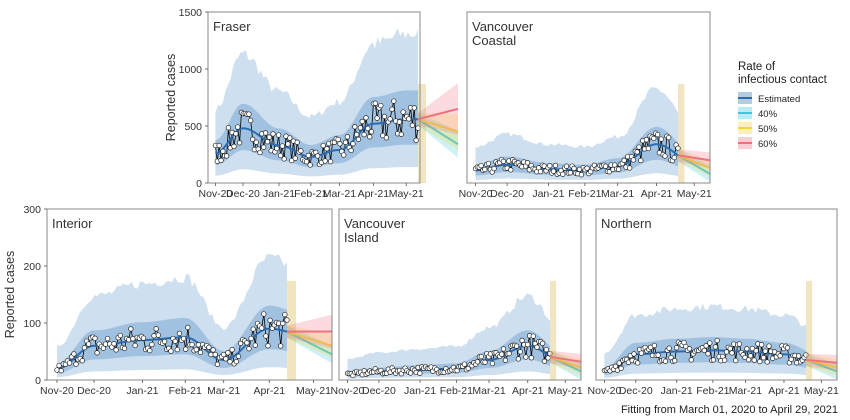  I want to click on forecast-line-60pct, so click(565, 359).